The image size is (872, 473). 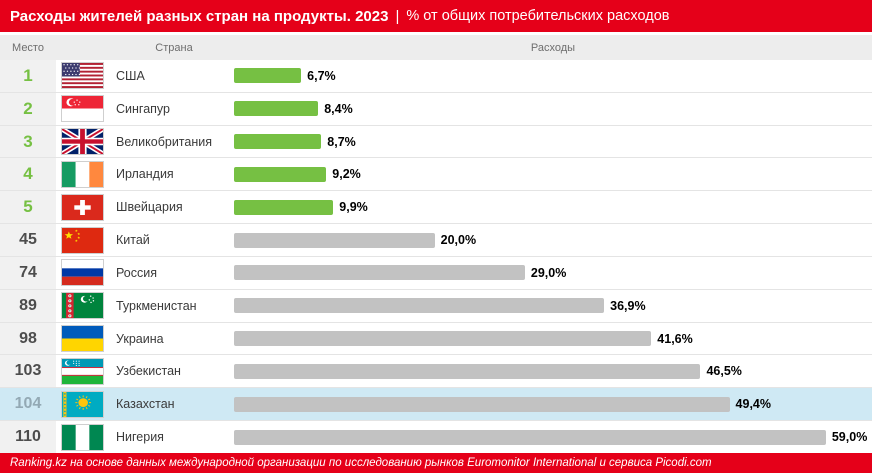 I want to click on table-row: 4 Ирландия 9,2%, so click(x=436, y=175).